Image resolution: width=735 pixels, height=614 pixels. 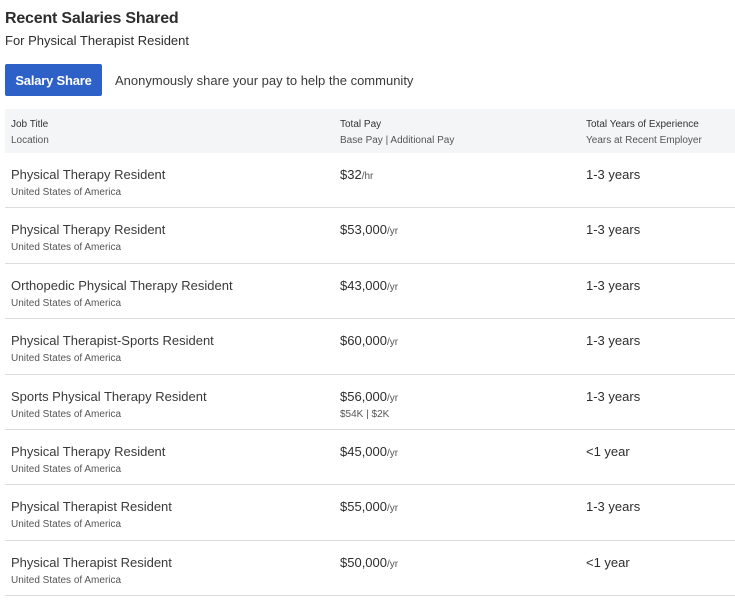 I want to click on pay-cell: $55,000/yr, so click(x=369, y=508).